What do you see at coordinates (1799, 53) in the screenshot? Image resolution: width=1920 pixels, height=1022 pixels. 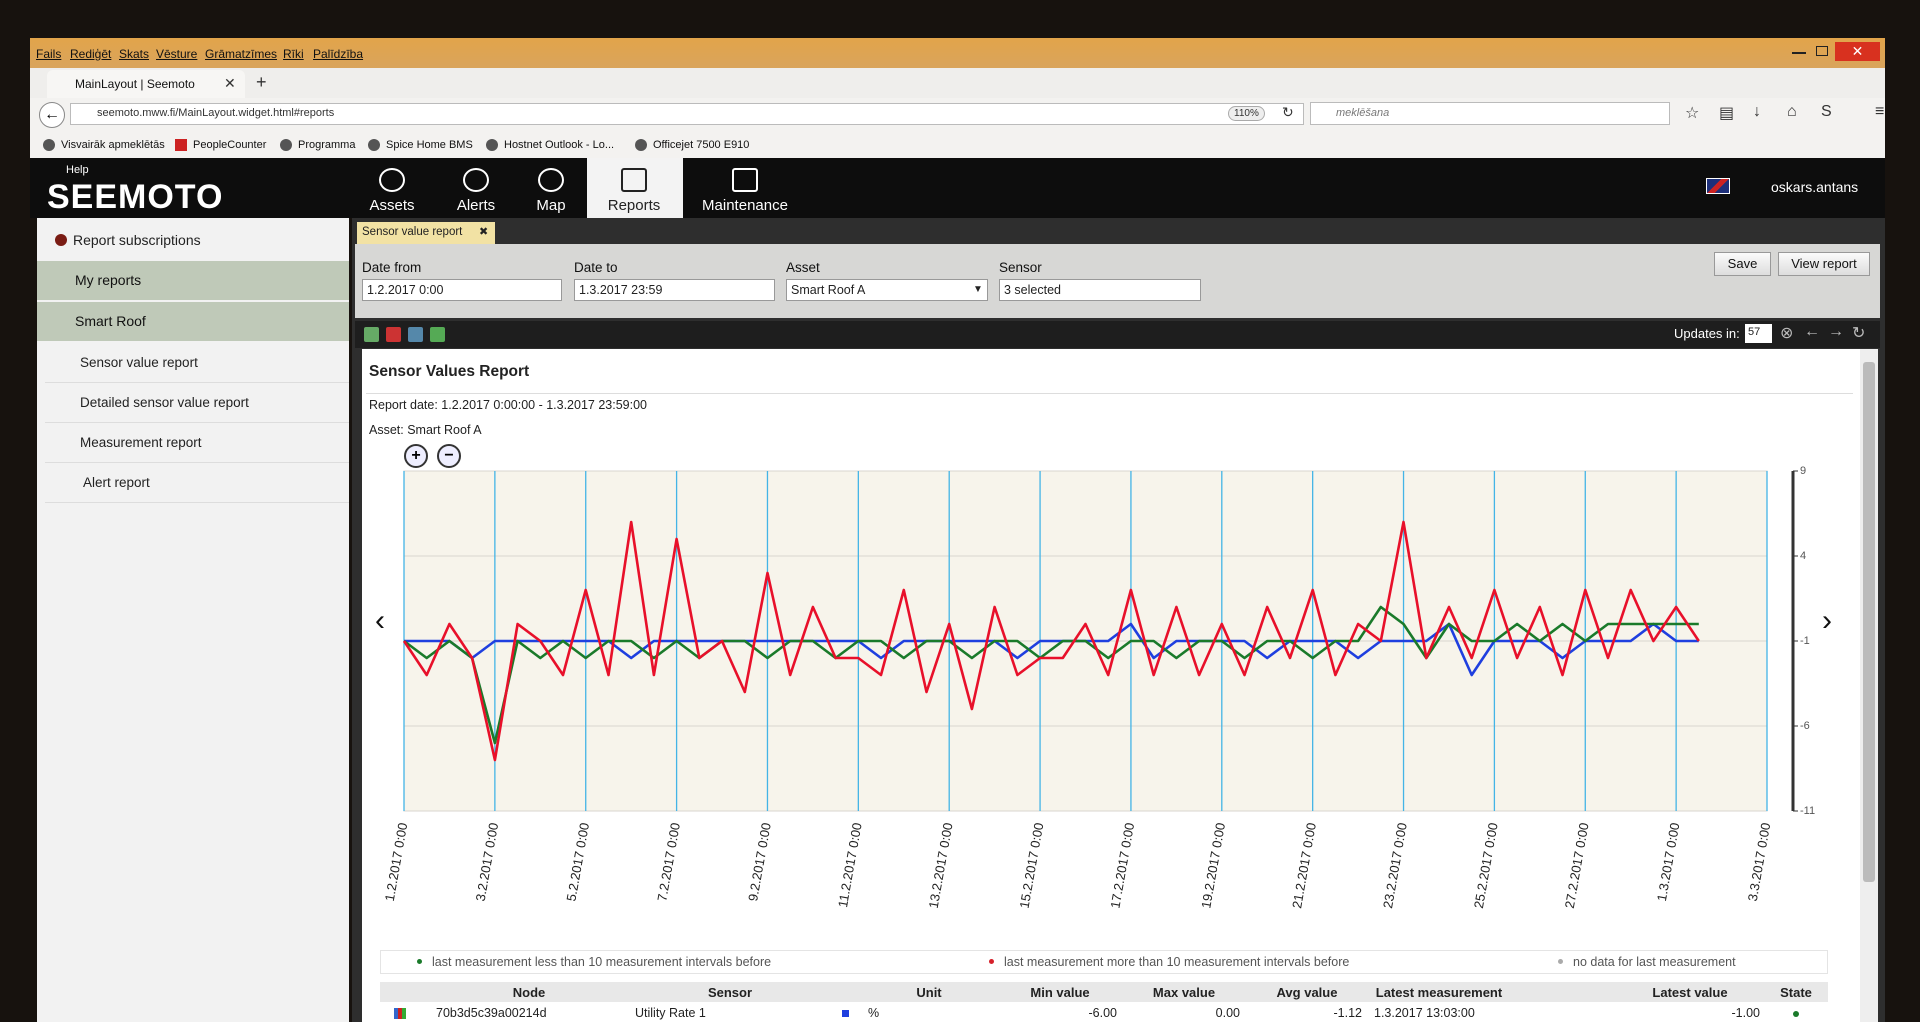 I see `window-minimize` at bounding box center [1799, 53].